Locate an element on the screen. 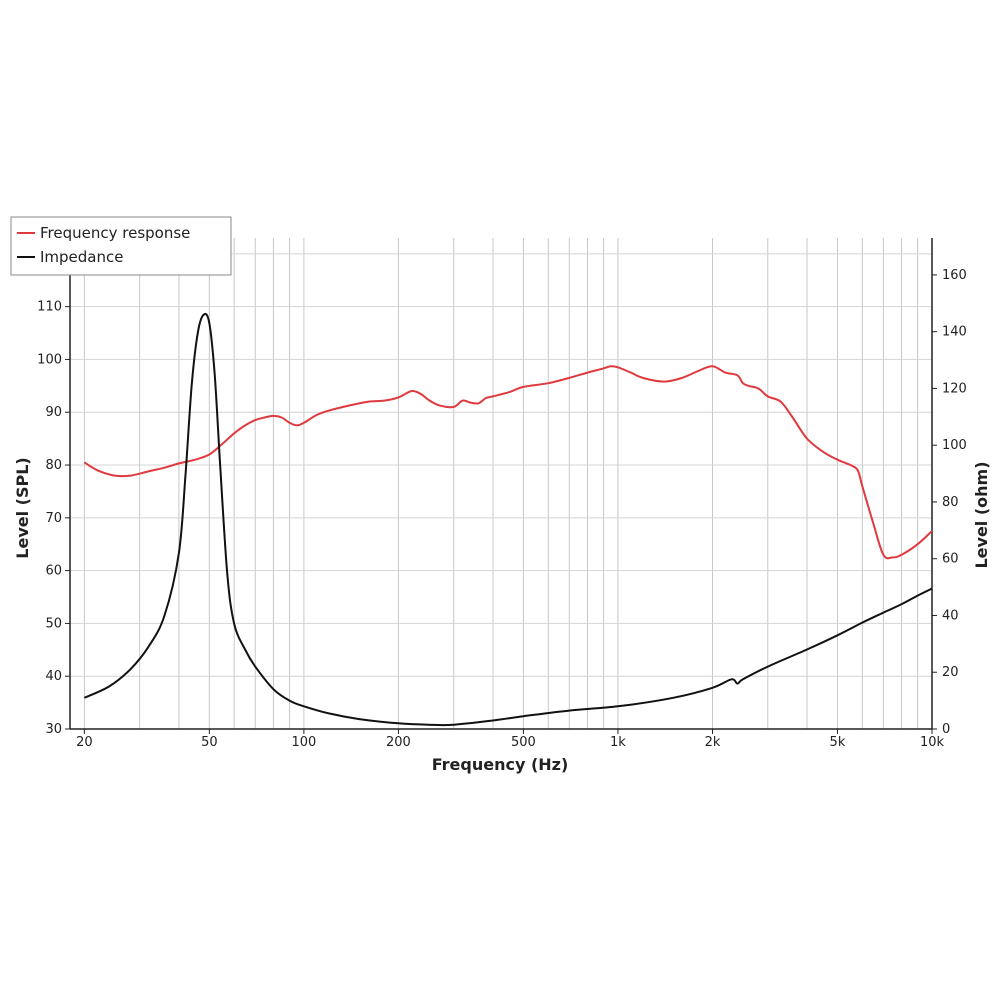 The width and height of the screenshot is (1000, 1000). y-tick-label-right: 120 is located at coordinates (954, 388).